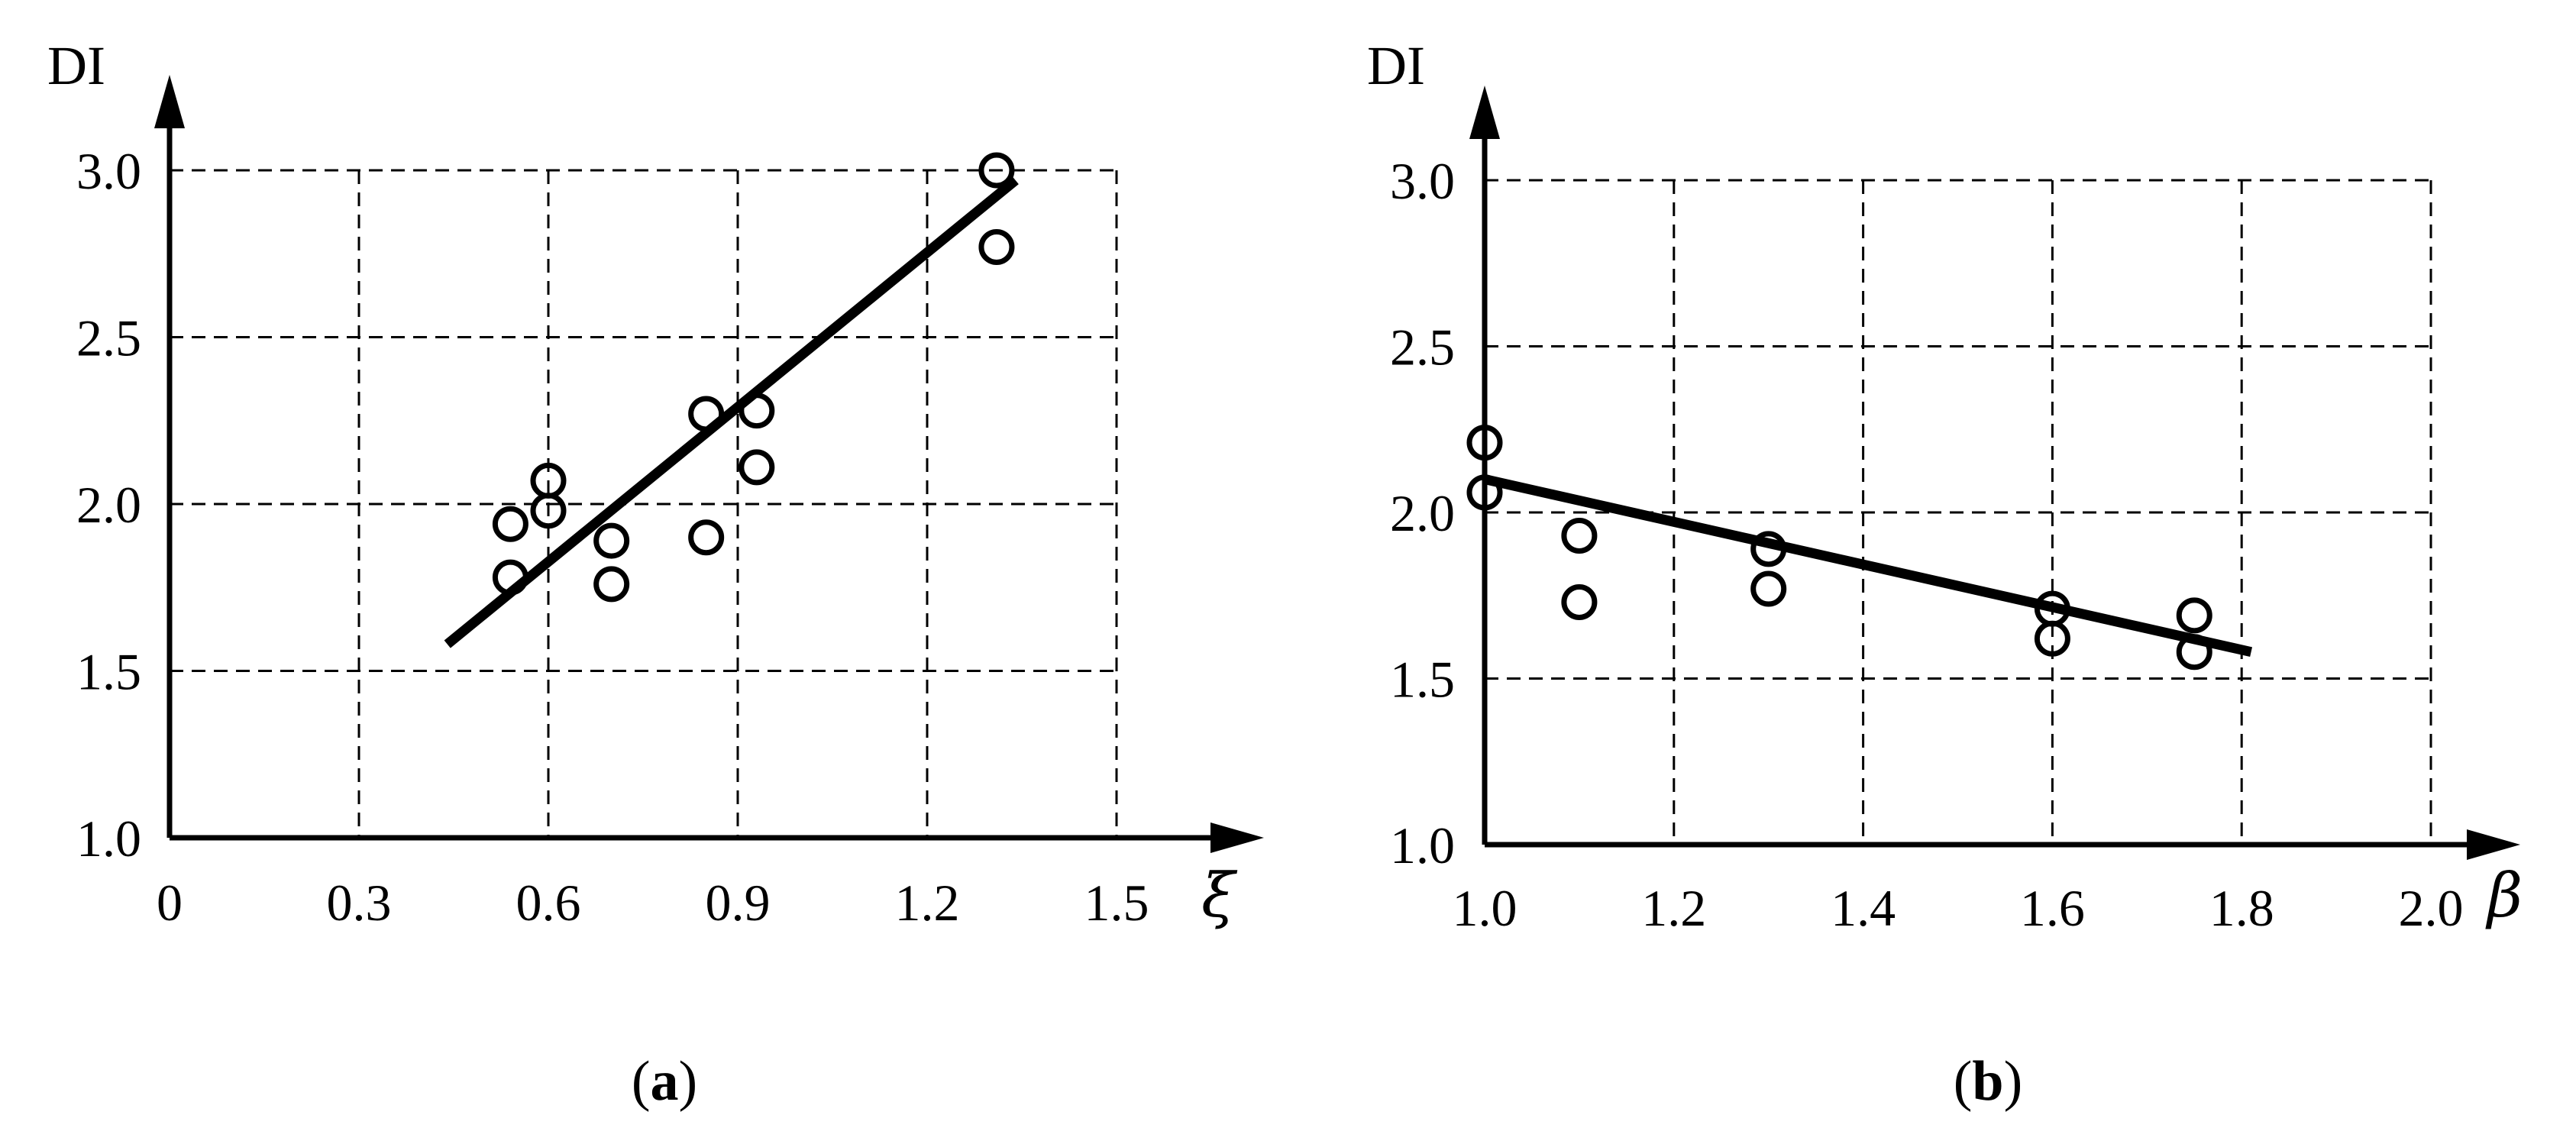 This screenshot has width=2576, height=1144. Describe the element at coordinates (2241, 908) in the screenshot. I see `panel-b-x-tick-label: 1.8` at that location.